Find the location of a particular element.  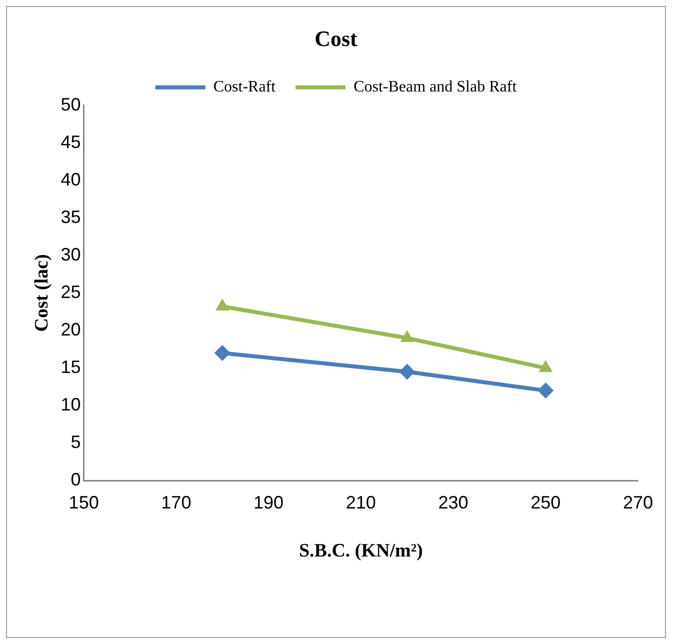

y-tick-label: 25 is located at coordinates (70, 292).